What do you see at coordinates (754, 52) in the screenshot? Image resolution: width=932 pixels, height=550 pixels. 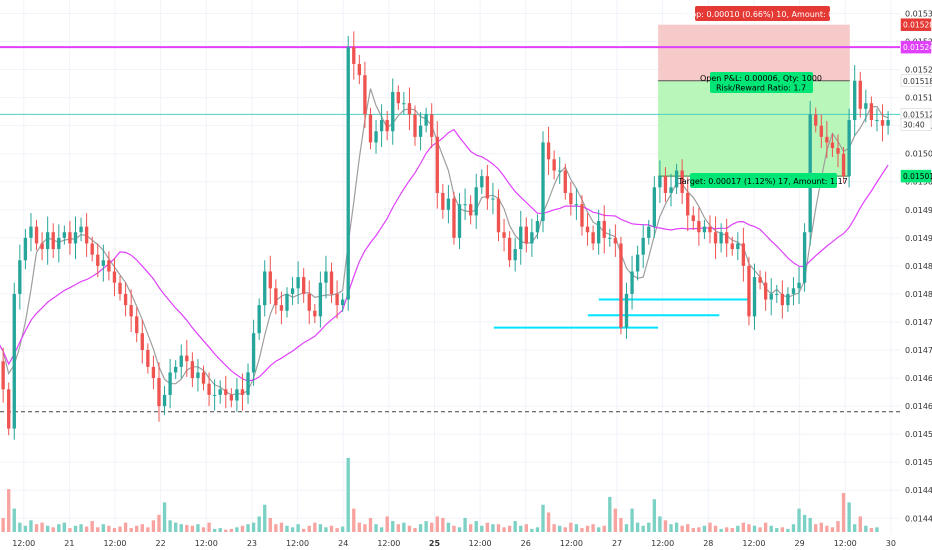 I see `position-stop-zone` at bounding box center [754, 52].